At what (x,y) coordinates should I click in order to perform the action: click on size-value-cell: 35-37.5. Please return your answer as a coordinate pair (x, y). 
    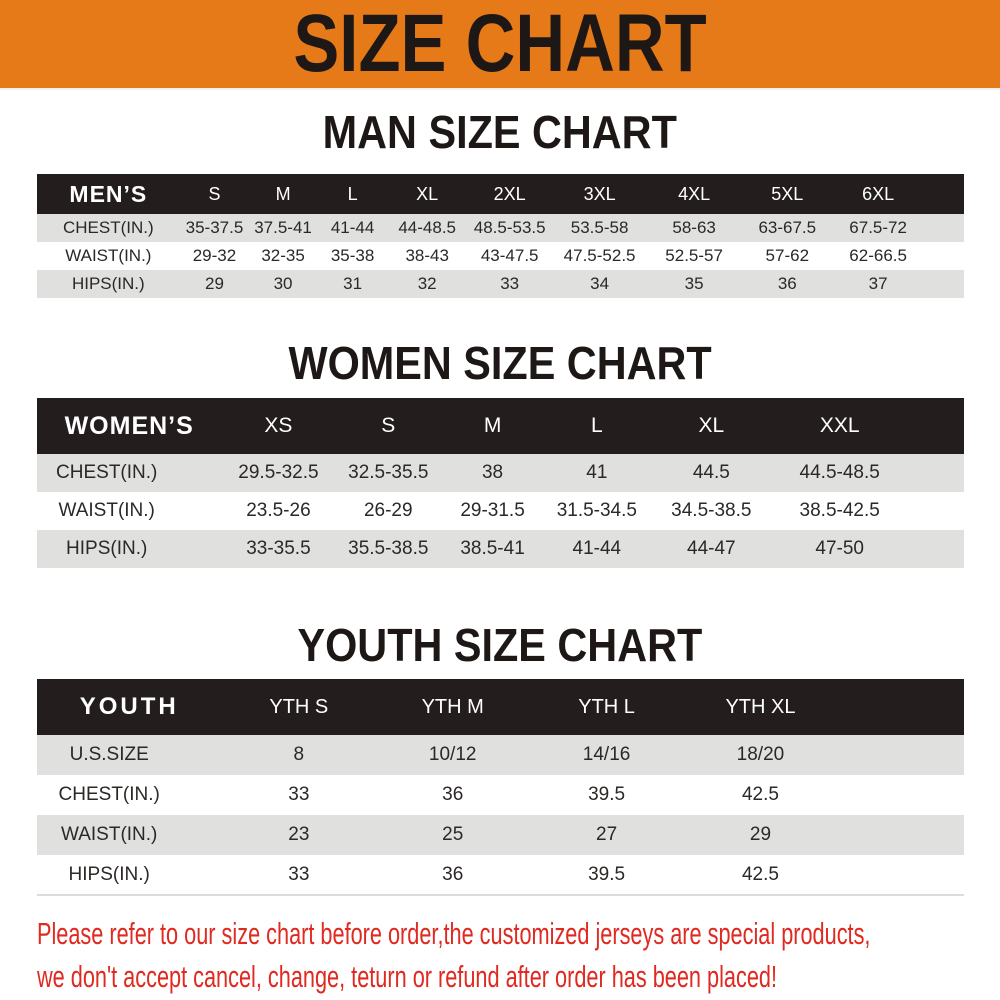
    Looking at the image, I should click on (214, 227).